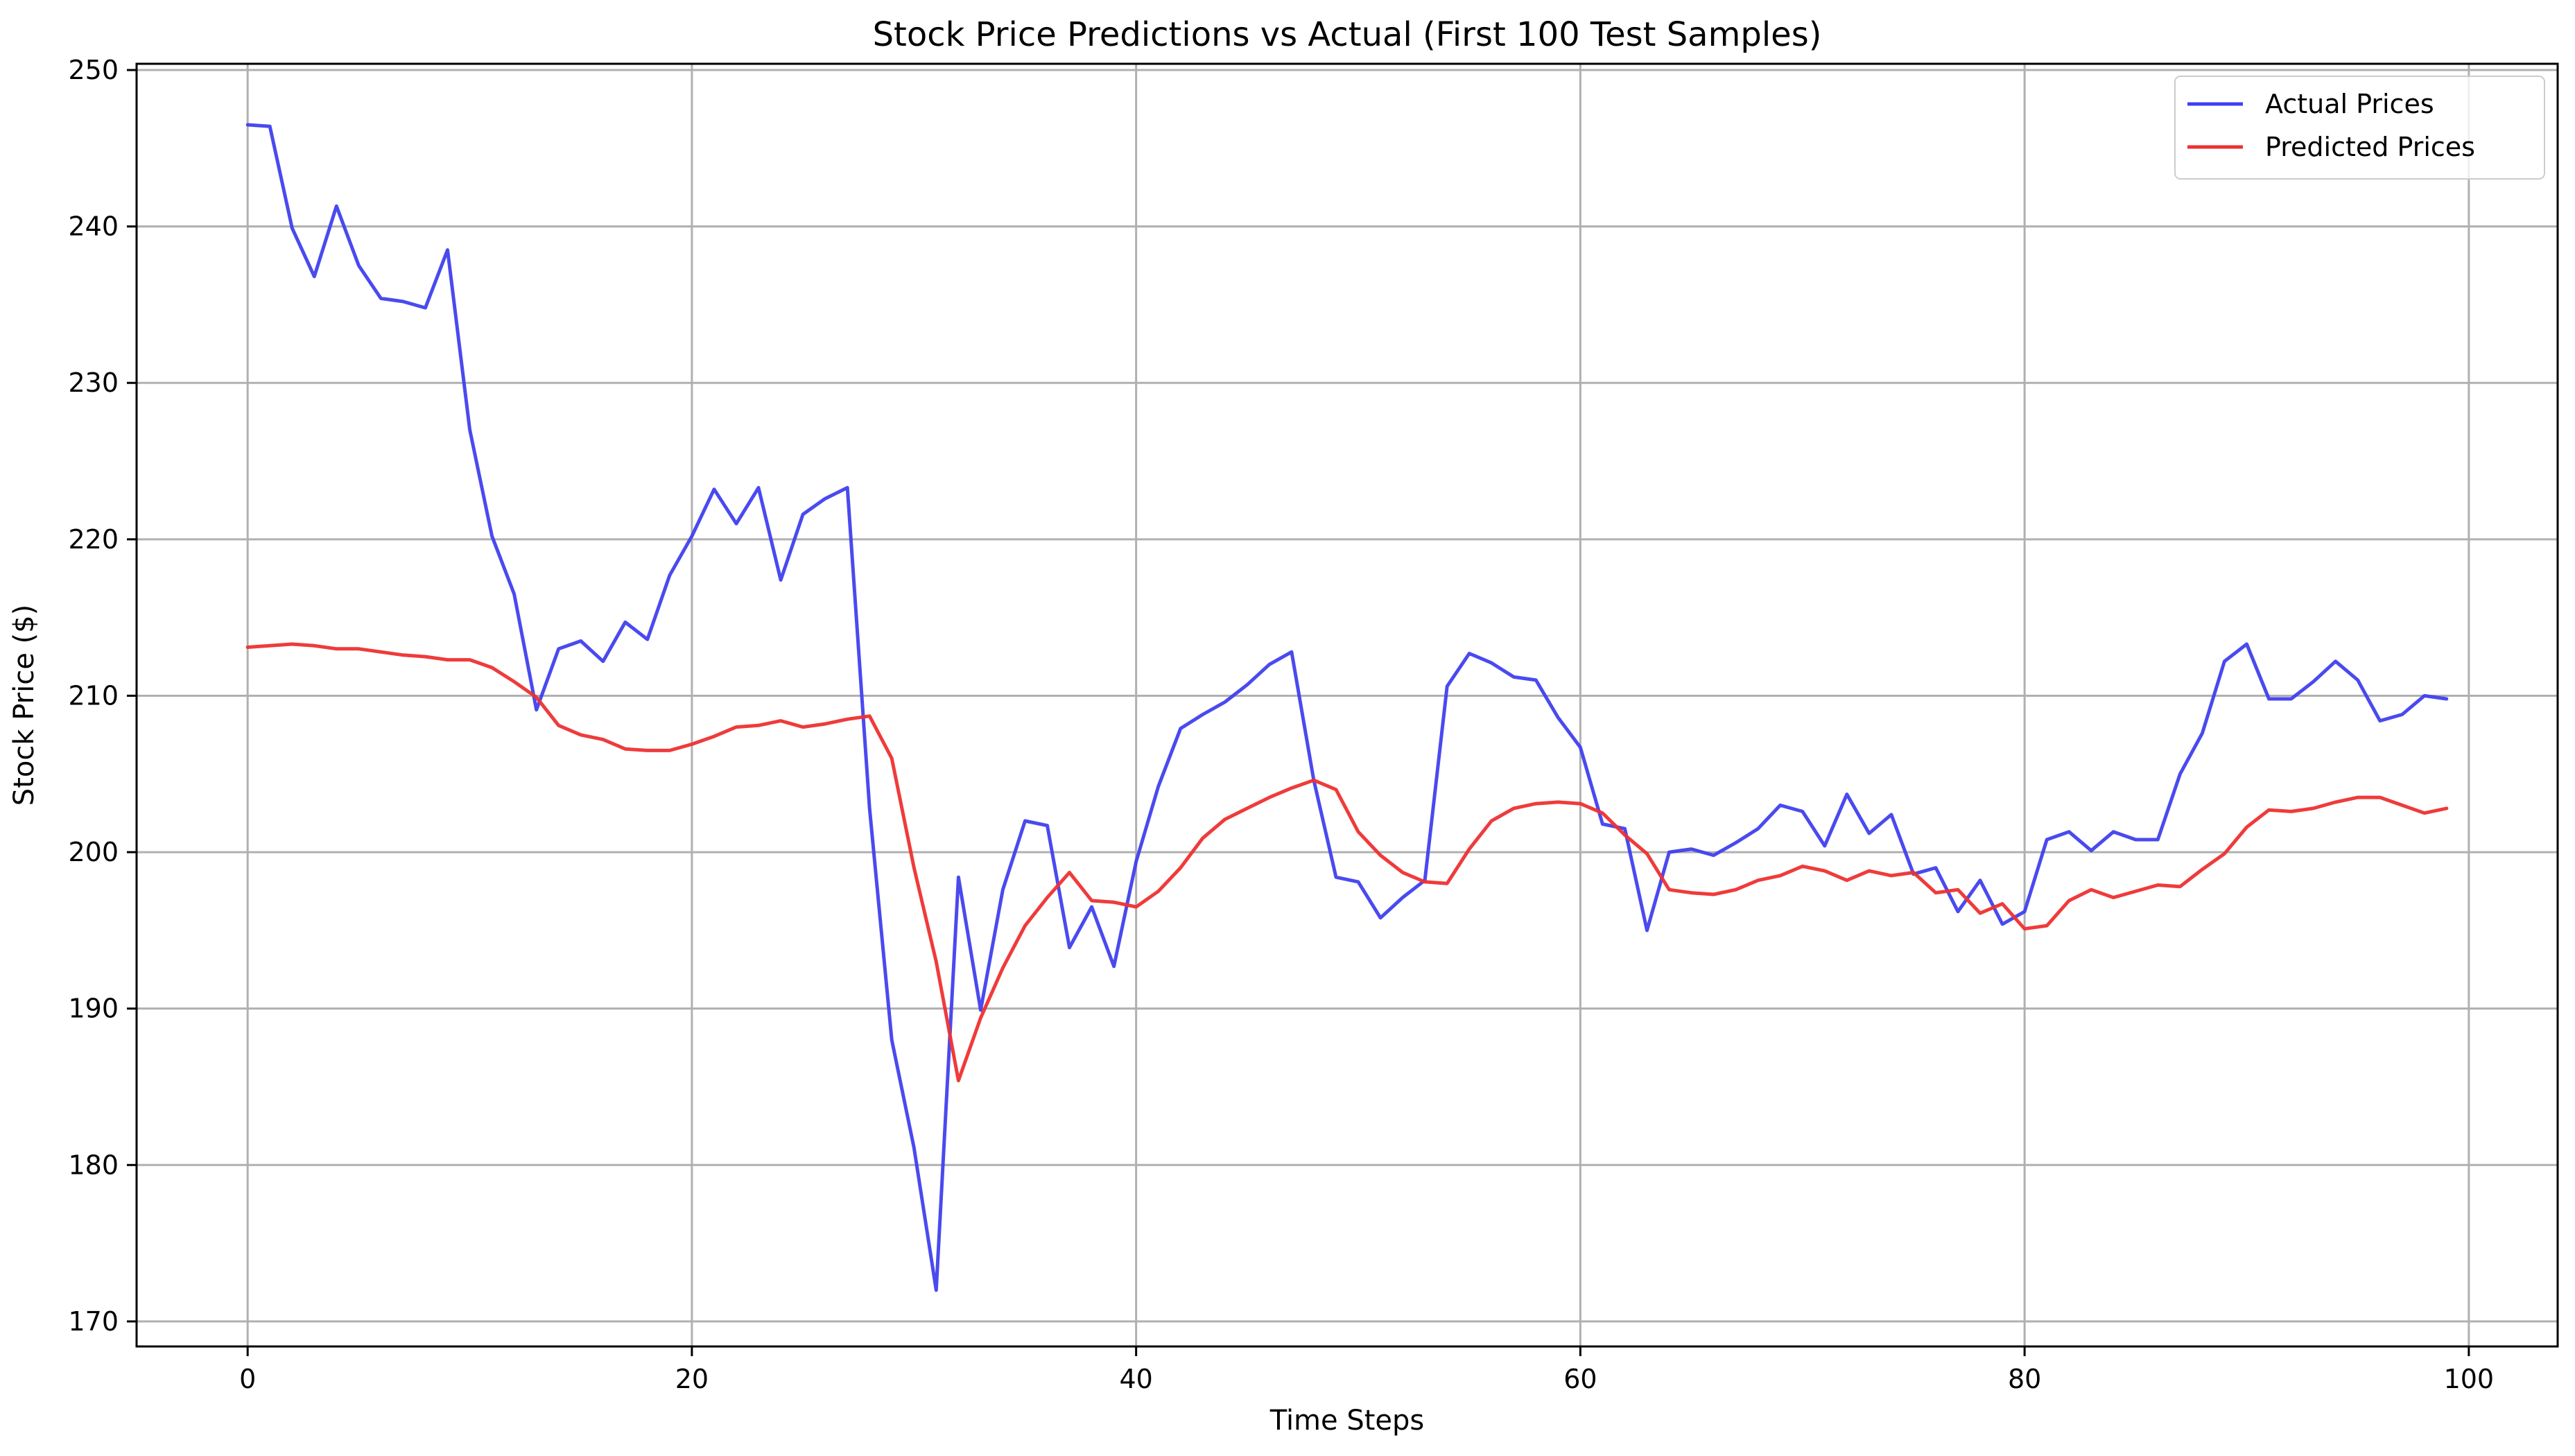  What do you see at coordinates (2370, 147) in the screenshot?
I see `legend-label: Predicted Prices` at bounding box center [2370, 147].